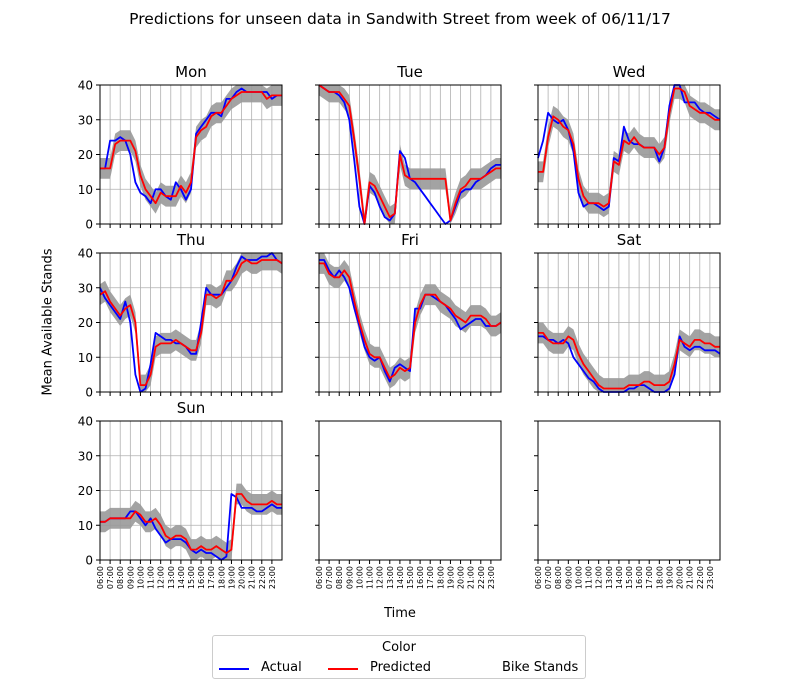  I want to click on legend-swatch-actual, so click(234, 669).